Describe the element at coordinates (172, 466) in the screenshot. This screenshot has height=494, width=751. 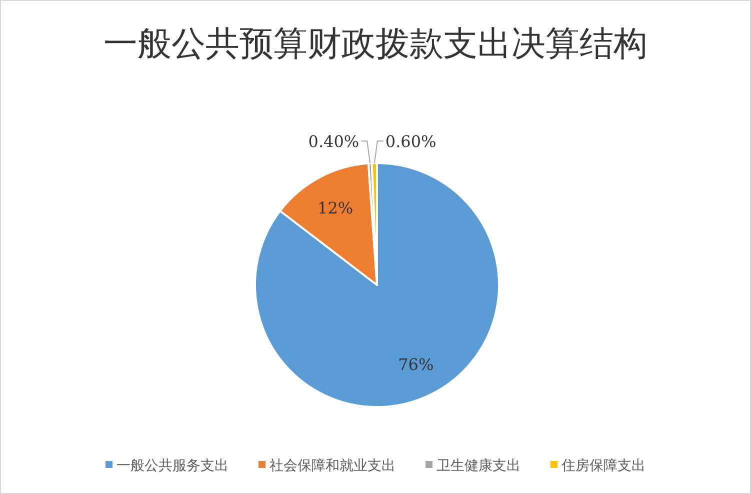
I see `legend-label: 一般公共服务支出` at that location.